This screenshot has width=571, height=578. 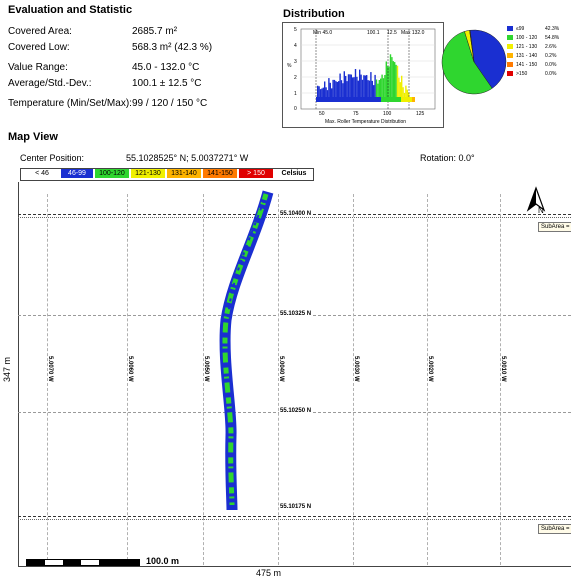 What do you see at coordinates (167, 83) in the screenshot?
I see `average-std-value: 100.1 ± 12.5 °C` at bounding box center [167, 83].